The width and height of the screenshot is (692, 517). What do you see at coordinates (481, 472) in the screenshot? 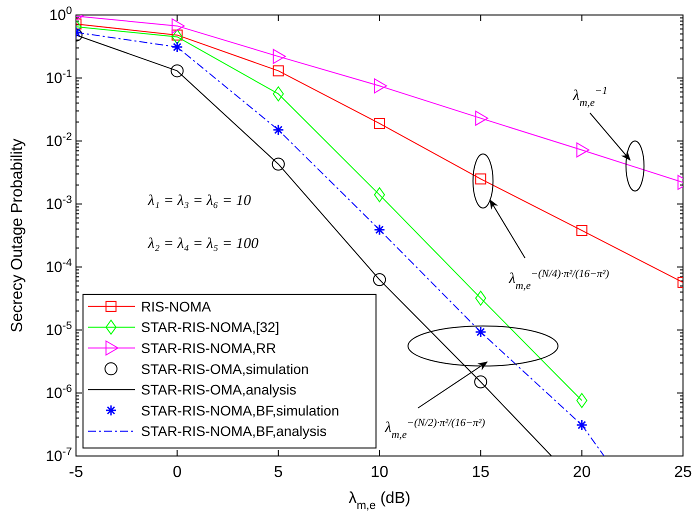
I see `x-tick-label: 15` at bounding box center [481, 472].